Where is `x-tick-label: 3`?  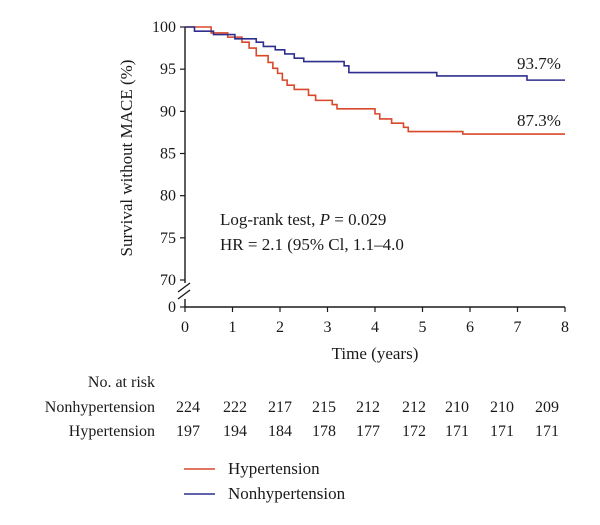
x-tick-label: 3 is located at coordinates (328, 327).